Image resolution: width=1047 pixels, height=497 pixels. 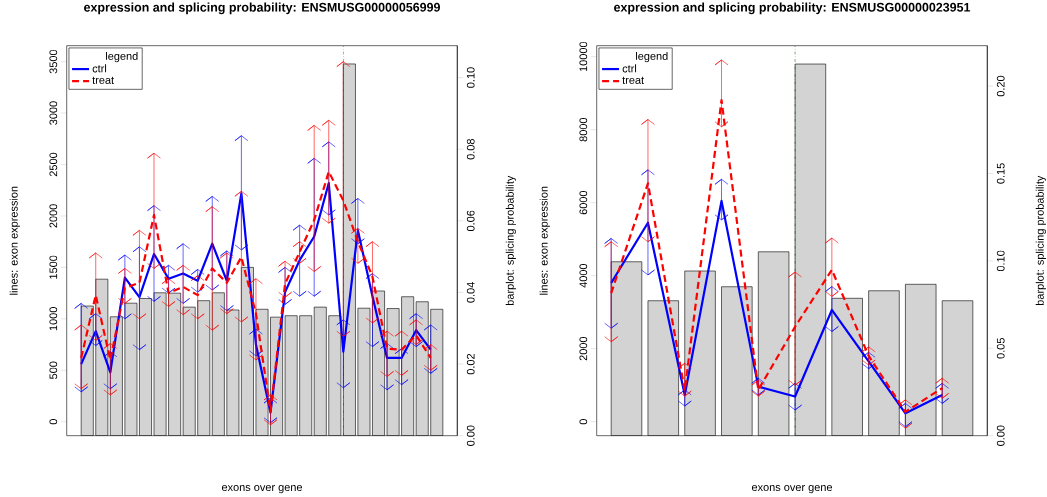 I want to click on y-tick-label: 4000, so click(x=583, y=275).